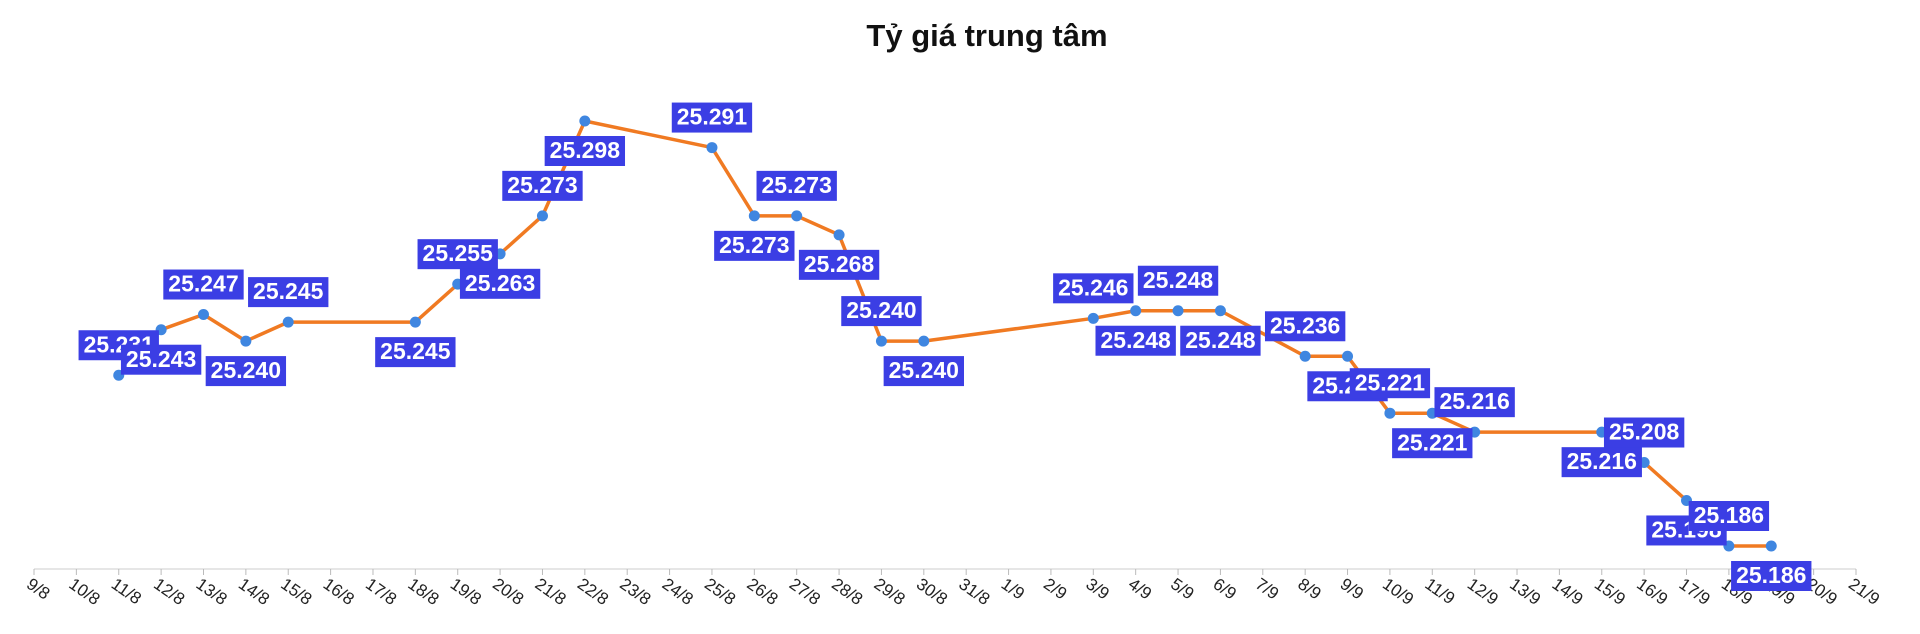 The height and width of the screenshot is (634, 1920). I want to click on value-label: 25.298, so click(585, 151).